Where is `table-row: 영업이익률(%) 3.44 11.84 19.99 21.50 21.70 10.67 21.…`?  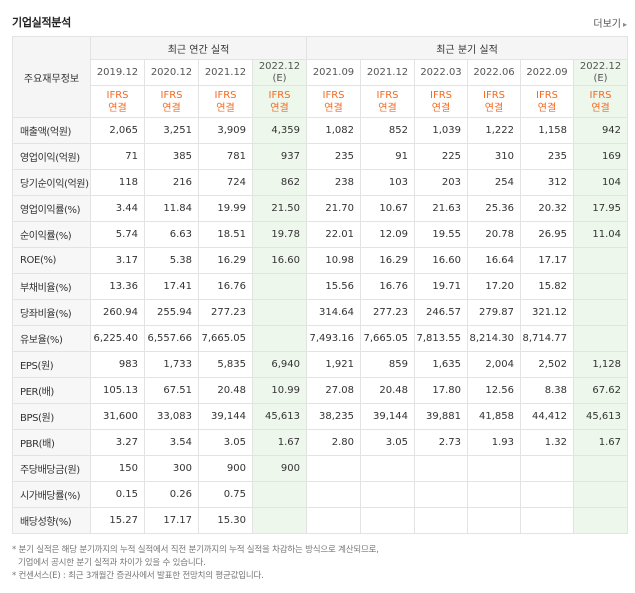 table-row: 영업이익률(%) 3.44 11.84 19.99 21.50 21.70 10.67 21.… is located at coordinates (320, 208).